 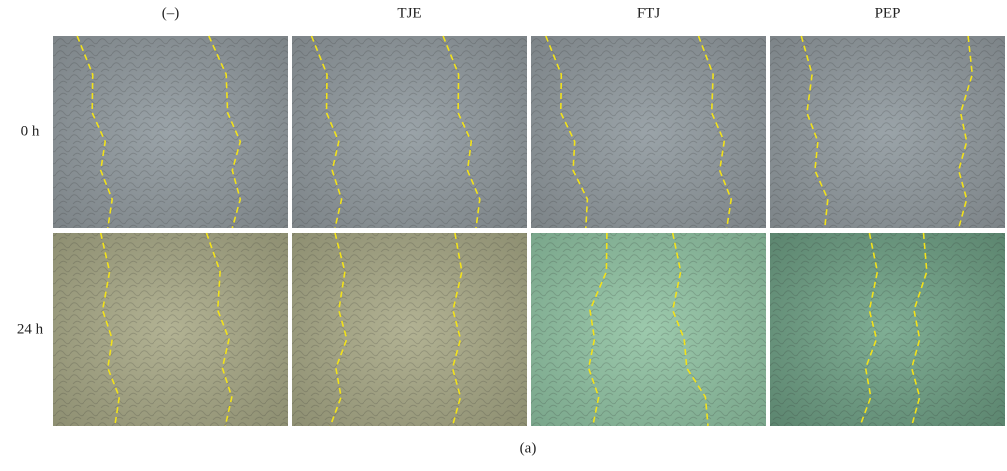 What do you see at coordinates (30, 131) in the screenshot?
I see `row-label: 0 h` at bounding box center [30, 131].